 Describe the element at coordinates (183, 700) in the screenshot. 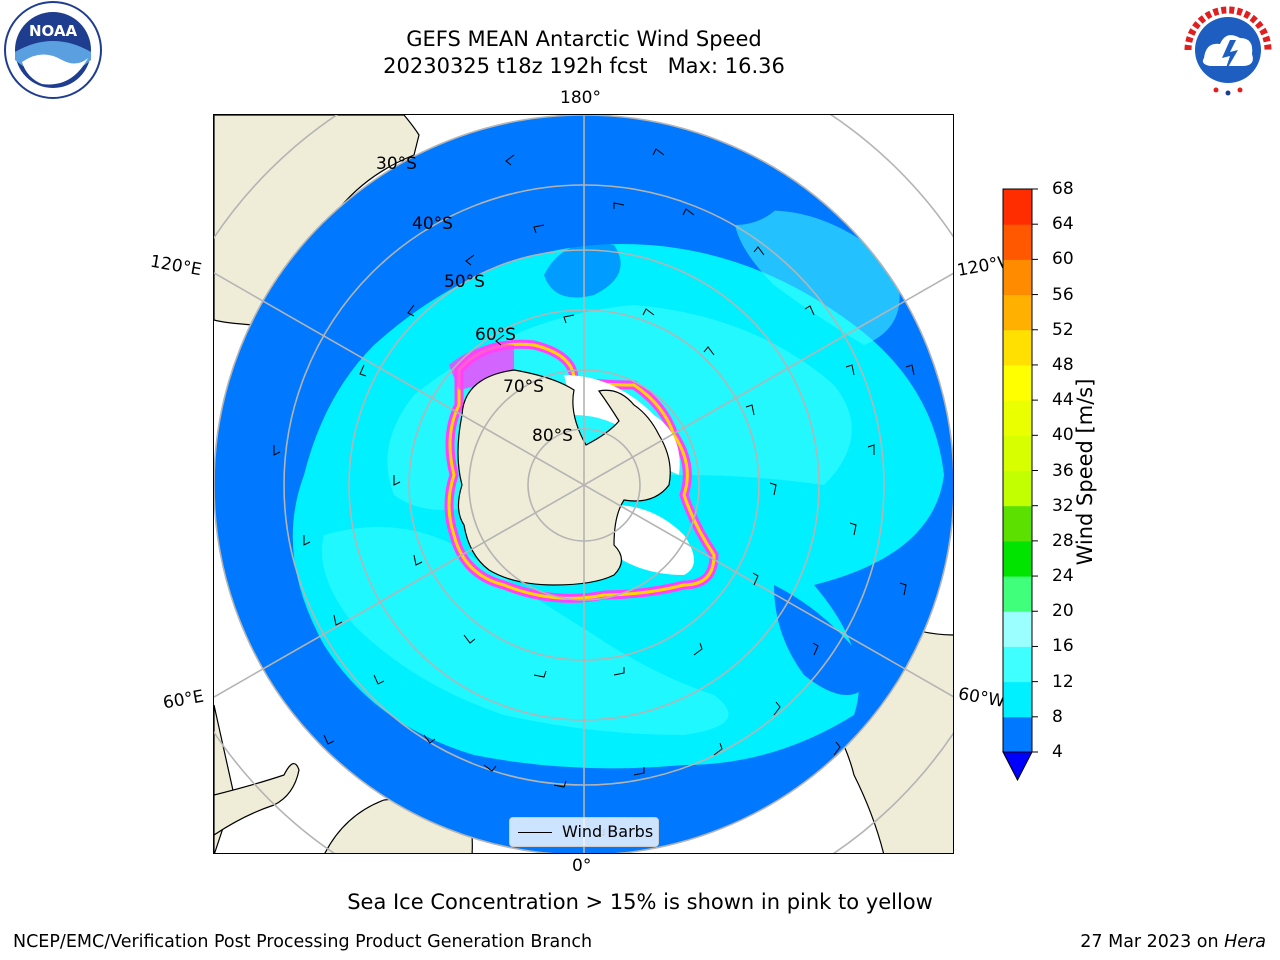

I see `lon-label-60e: 60°E` at that location.